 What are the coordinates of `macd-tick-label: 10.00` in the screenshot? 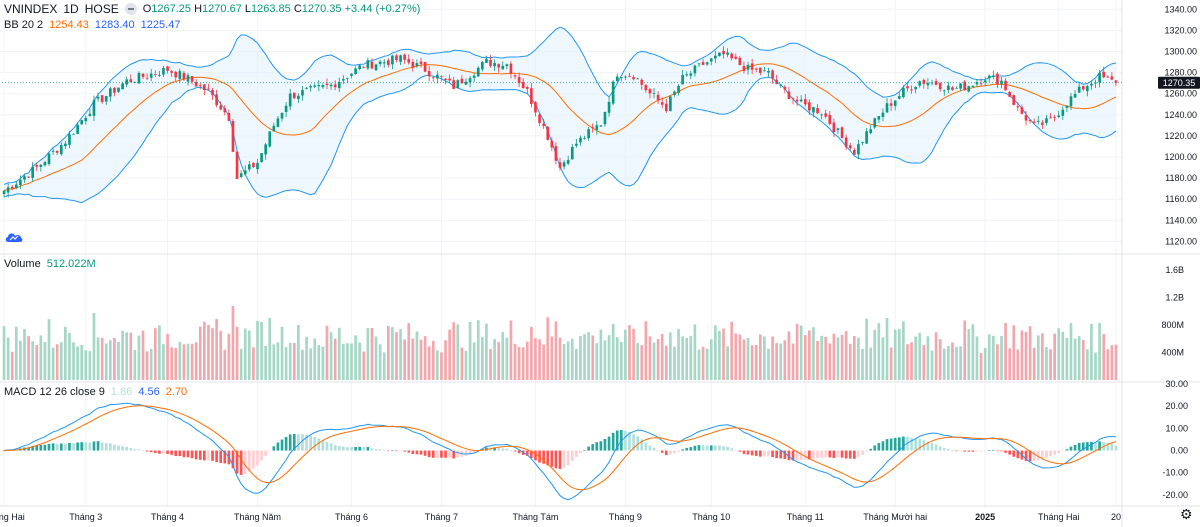 It's located at (1176, 428).